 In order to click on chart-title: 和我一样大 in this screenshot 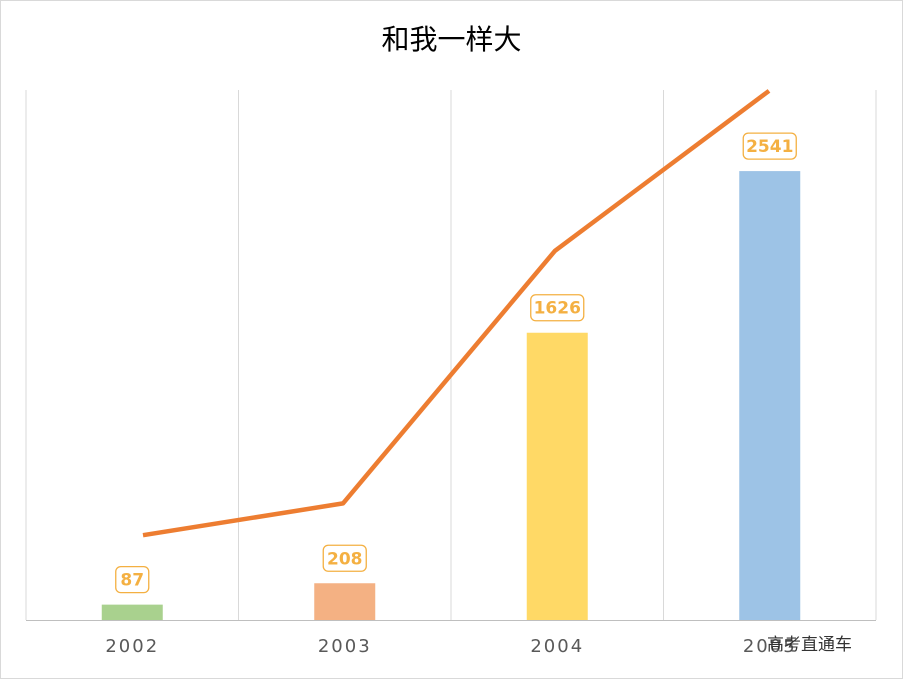, I will do `click(451, 39)`.